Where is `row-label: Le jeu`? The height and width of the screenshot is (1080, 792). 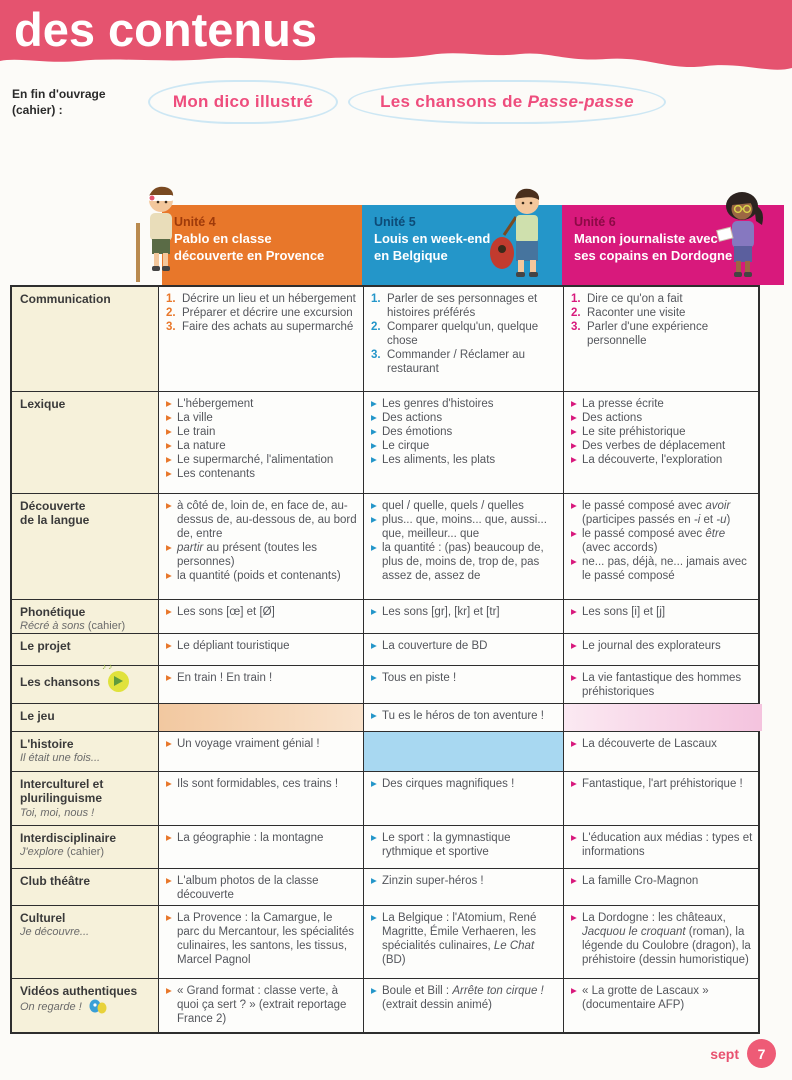
row-label: Le jeu is located at coordinates (37, 716).